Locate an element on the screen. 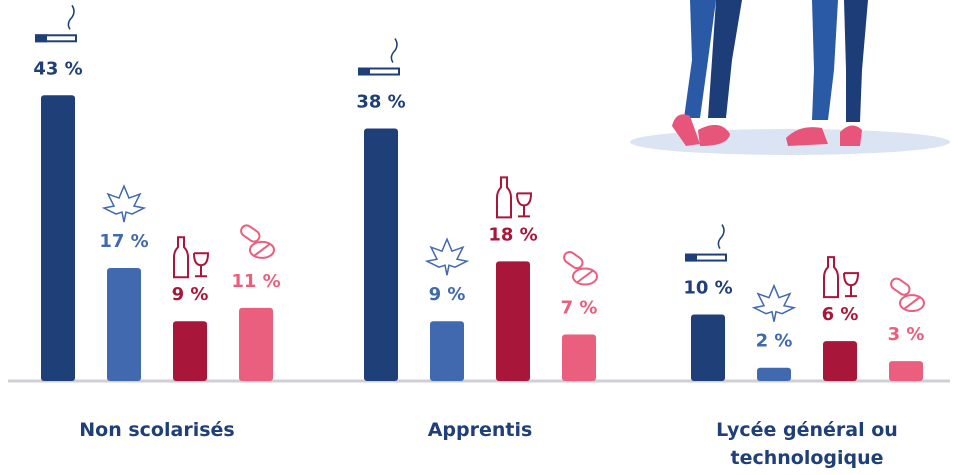 The image size is (958, 475). value-label: 11 % is located at coordinates (255, 281).